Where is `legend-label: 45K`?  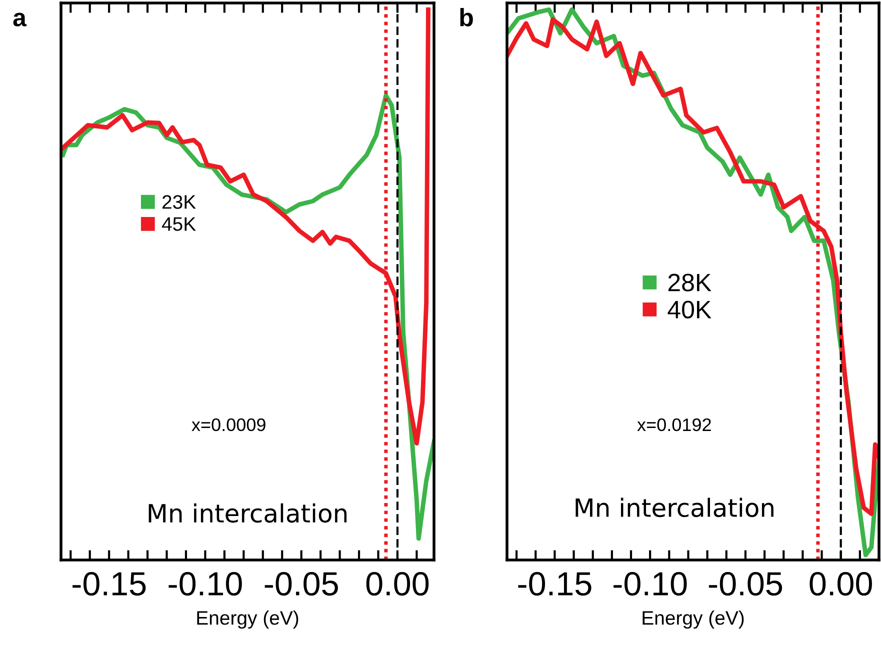 legend-label: 45K is located at coordinates (179, 224).